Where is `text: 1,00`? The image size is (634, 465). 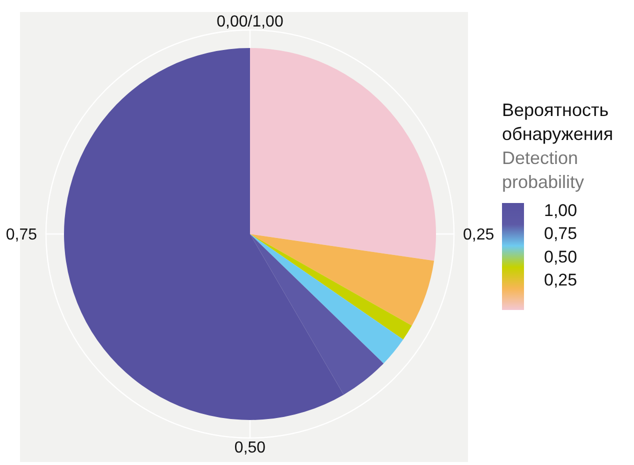
text: 1,00 is located at coordinates (561, 210).